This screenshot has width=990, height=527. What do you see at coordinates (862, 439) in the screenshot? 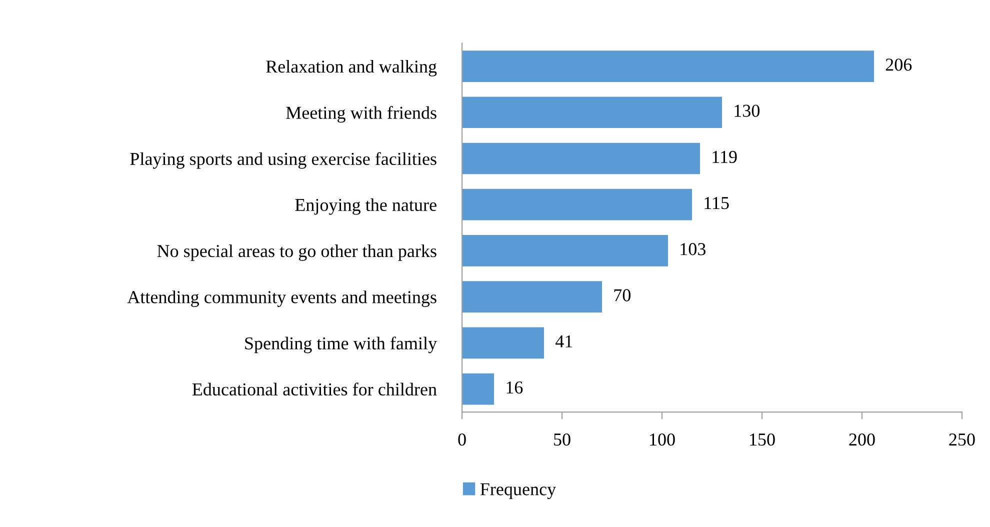
I see `x-tick-label: 200` at bounding box center [862, 439].